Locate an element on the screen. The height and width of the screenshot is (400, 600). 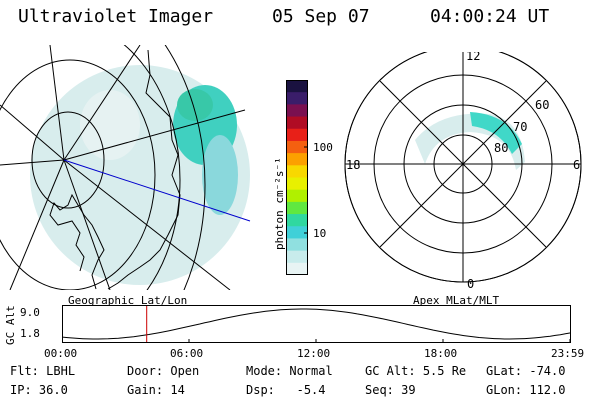
altitude-ylabel: GC Alt is located at coordinates (10, 325).